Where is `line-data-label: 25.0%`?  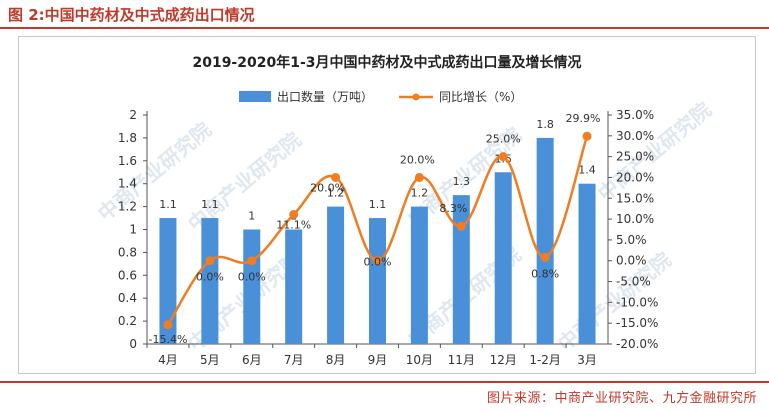 line-data-label: 25.0% is located at coordinates (503, 139).